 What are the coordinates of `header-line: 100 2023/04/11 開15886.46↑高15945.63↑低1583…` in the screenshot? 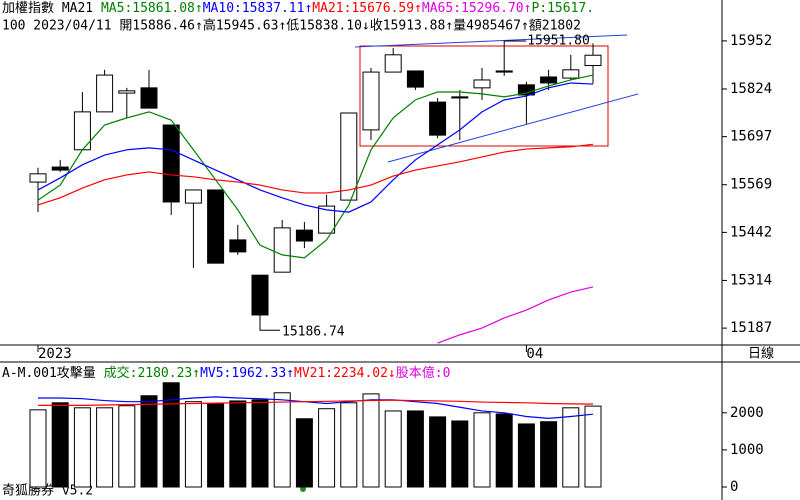 It's located at (291, 26).